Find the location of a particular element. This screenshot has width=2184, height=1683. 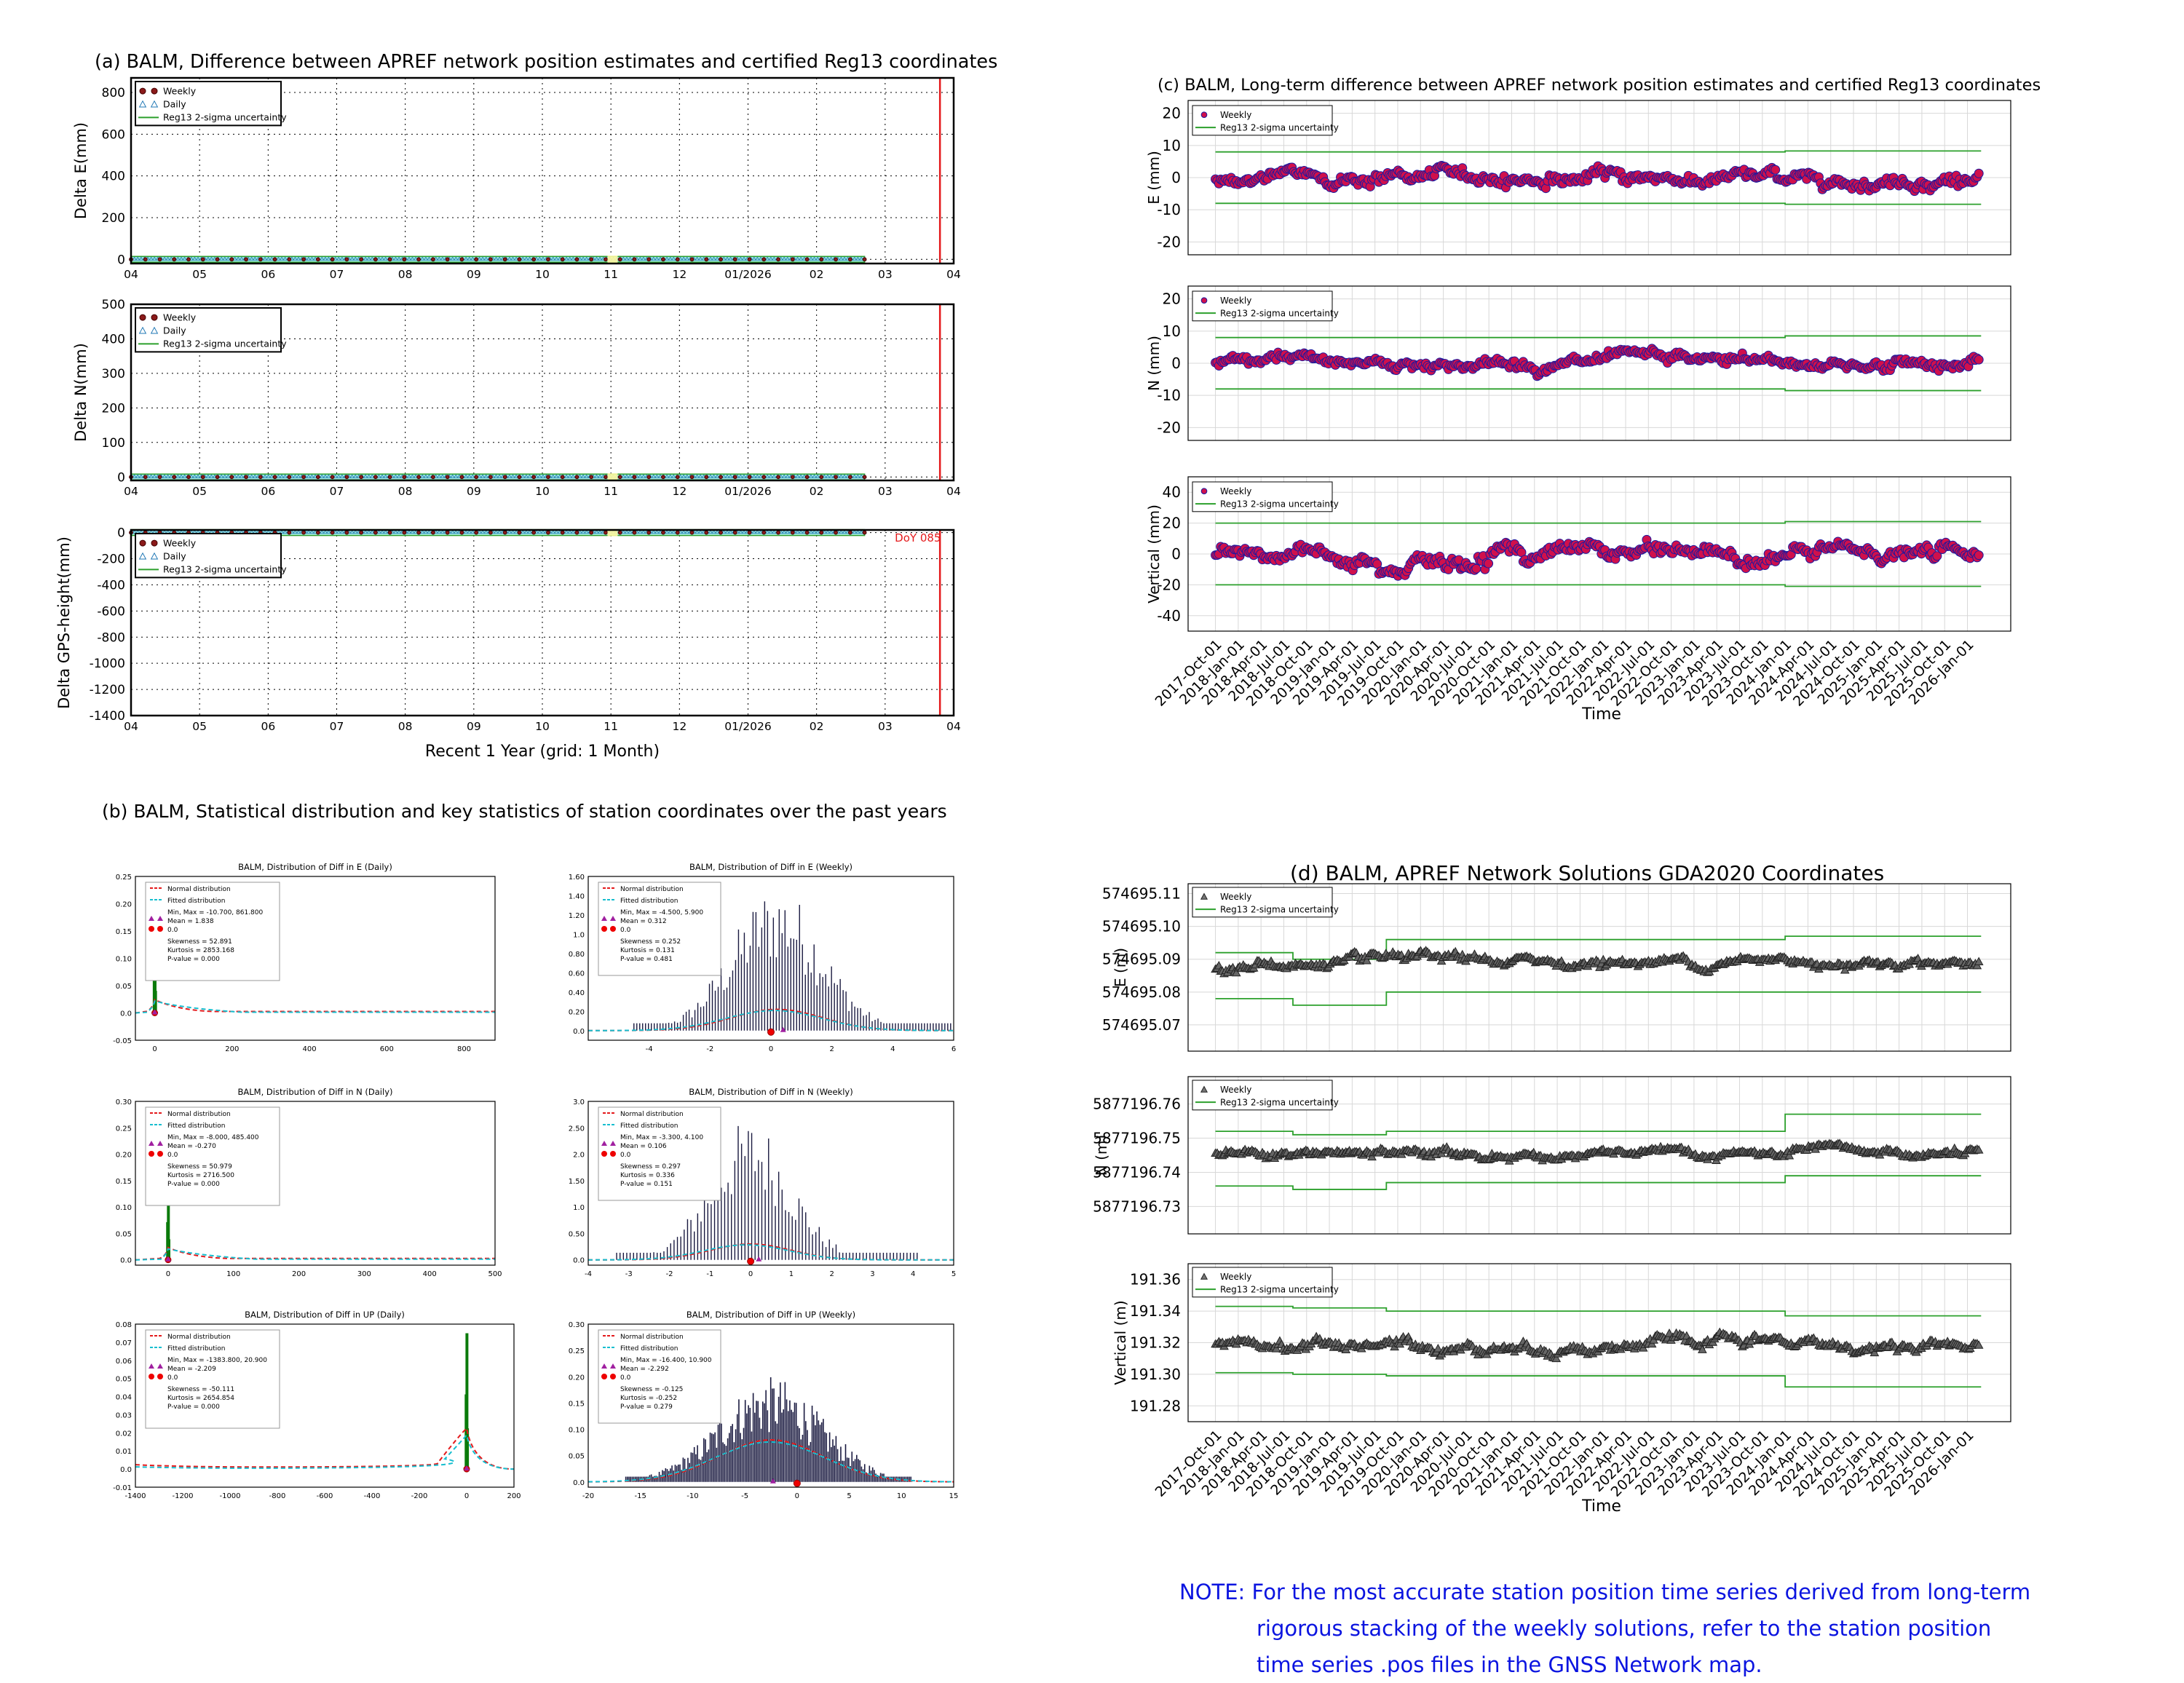

d-reg13-upper is located at coordinates (1598, 1124).